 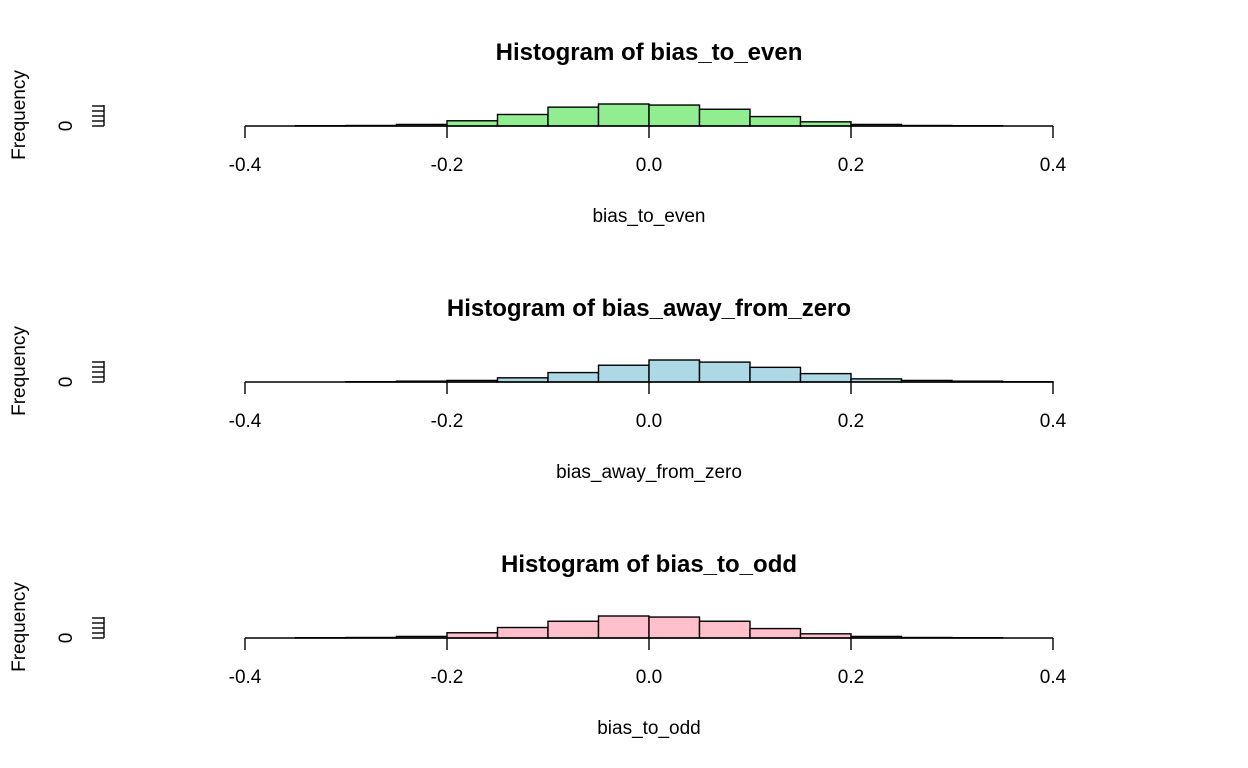 What do you see at coordinates (649, 472) in the screenshot?
I see `x-axis-label: bias_away_from_zero` at bounding box center [649, 472].